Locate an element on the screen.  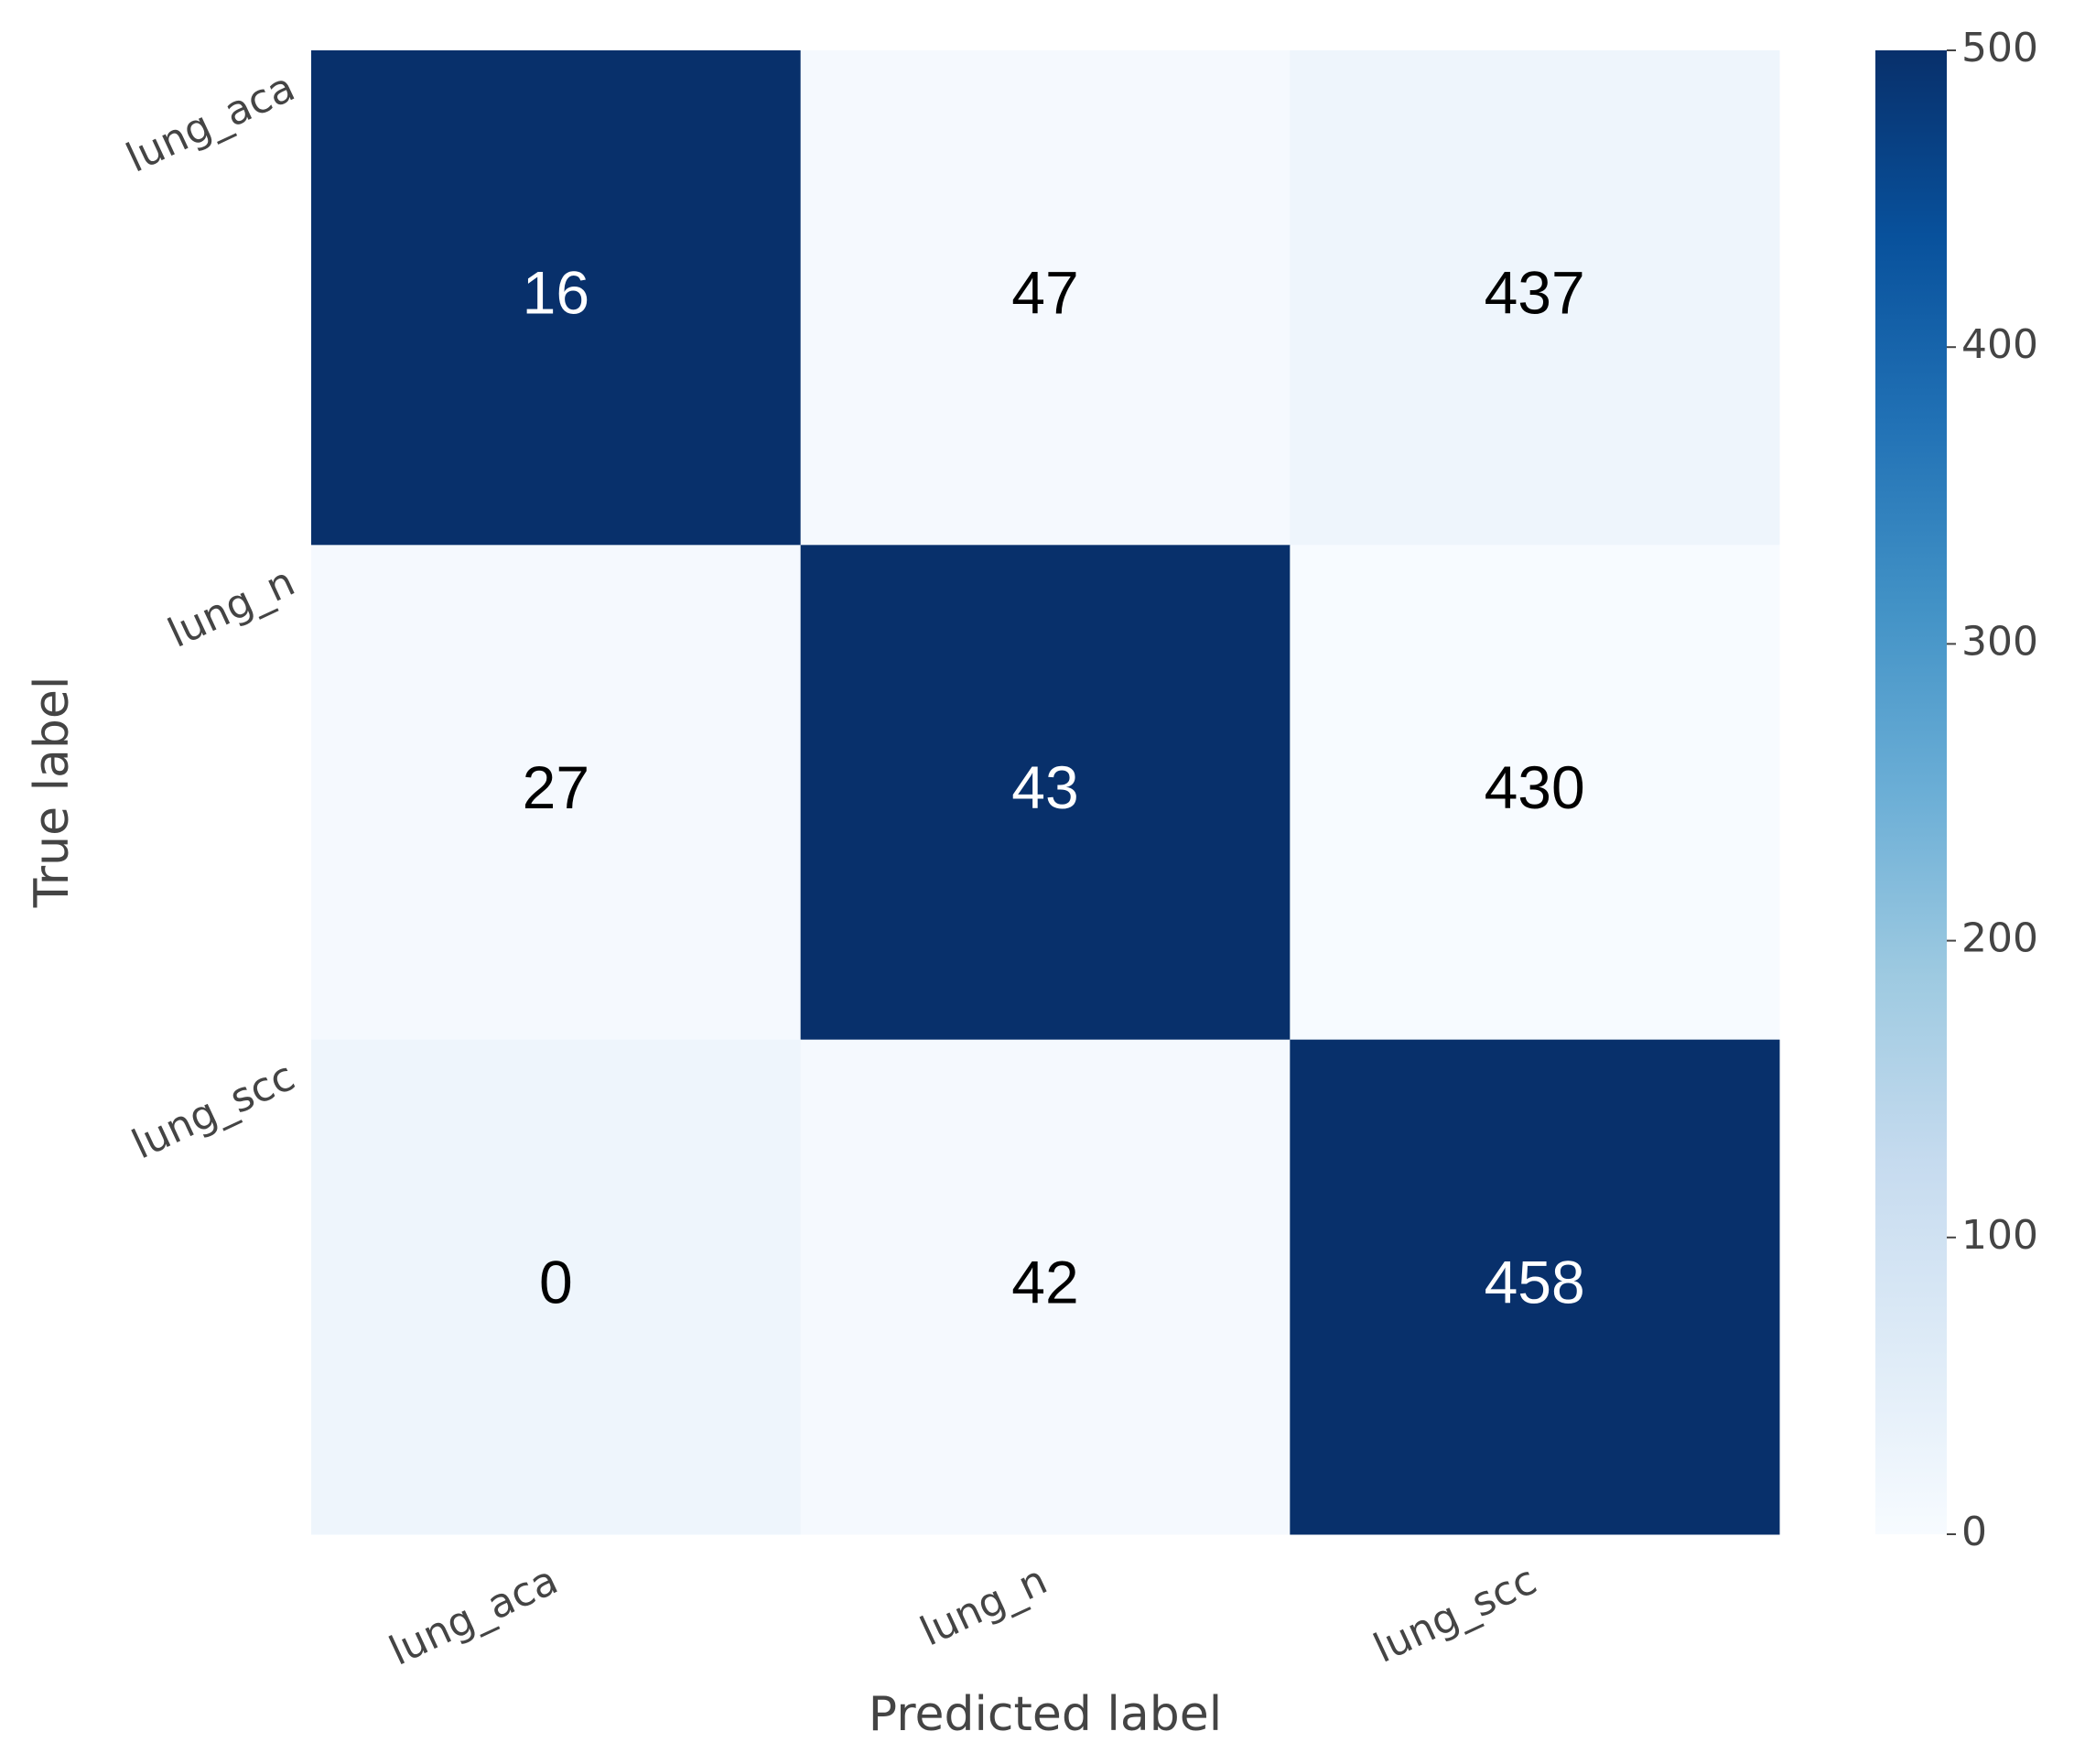
x-axis-label: Predicted label is located at coordinates (1045, 1714).